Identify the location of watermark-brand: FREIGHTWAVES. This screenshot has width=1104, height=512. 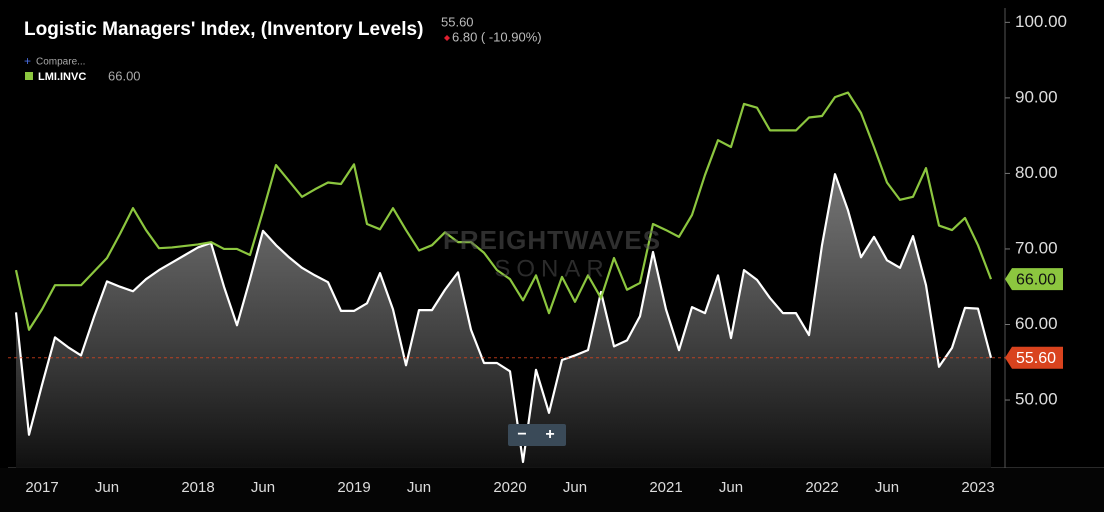
(552, 240).